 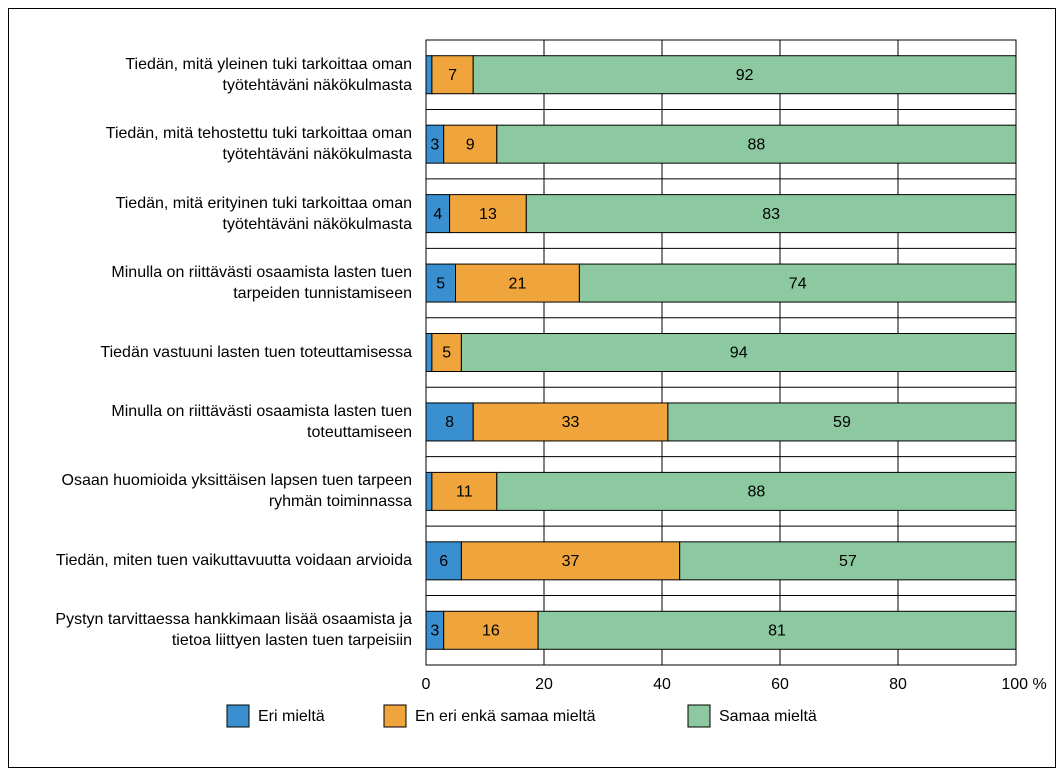 What do you see at coordinates (768, 716) in the screenshot?
I see `legend-label: Samaa mieltä` at bounding box center [768, 716].